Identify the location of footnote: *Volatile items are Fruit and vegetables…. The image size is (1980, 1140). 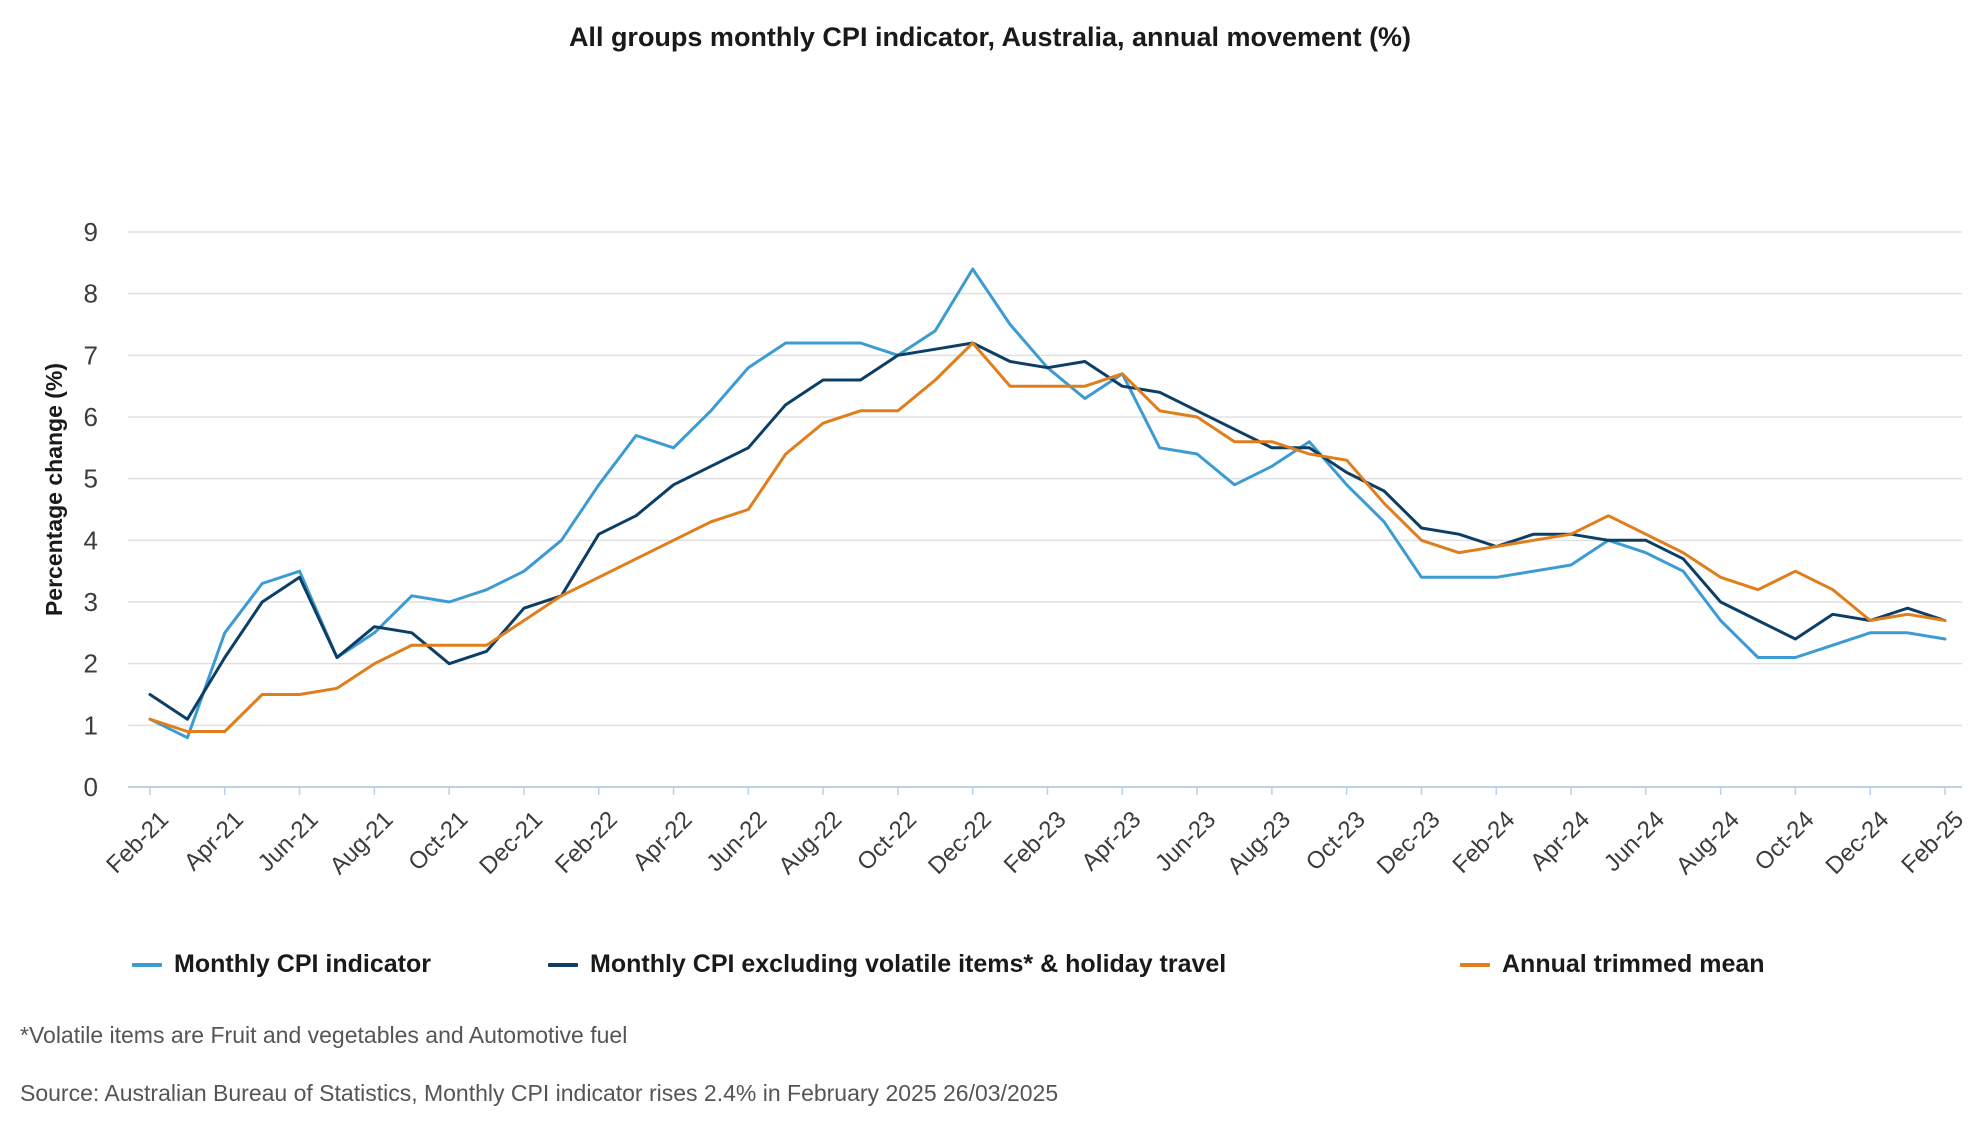
(324, 1035).